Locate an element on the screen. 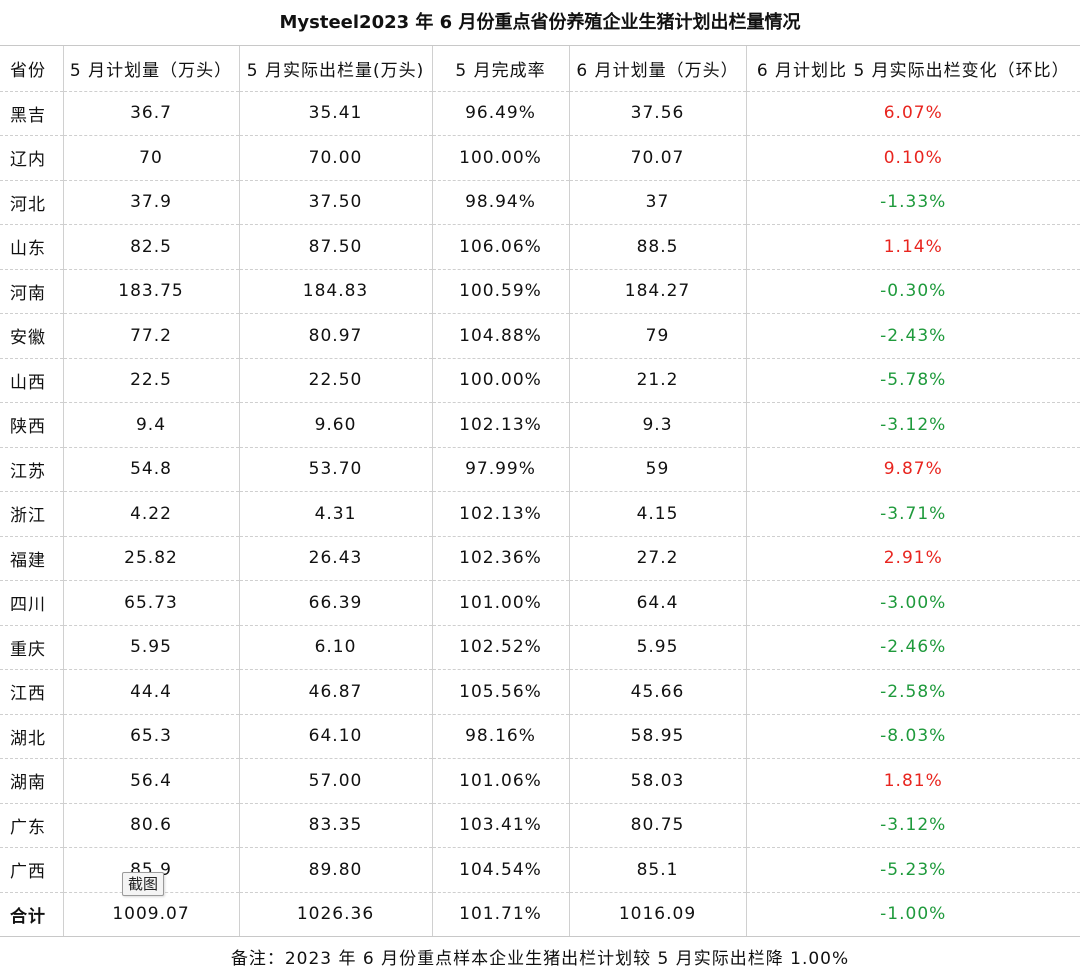 The height and width of the screenshot is (976, 1080). cell-may-rate: 104.88% is located at coordinates (501, 336).